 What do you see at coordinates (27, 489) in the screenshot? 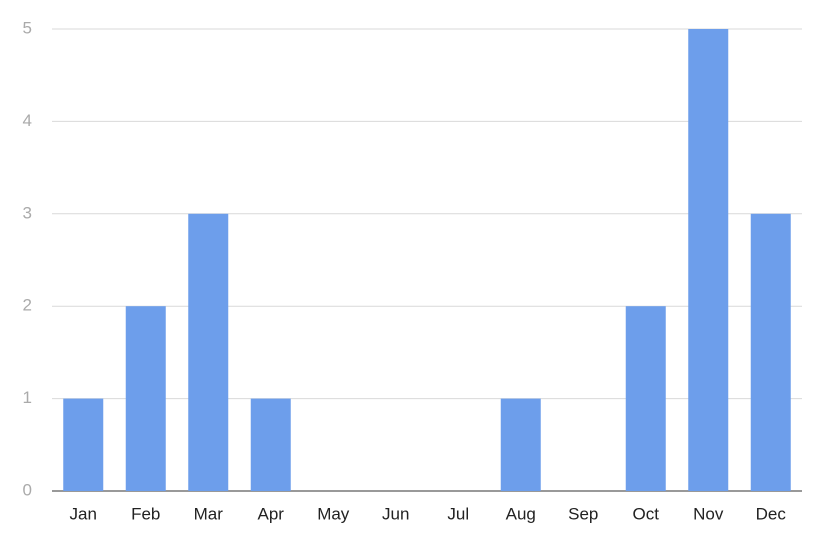
I see `y-tick-label: 0` at bounding box center [27, 489].